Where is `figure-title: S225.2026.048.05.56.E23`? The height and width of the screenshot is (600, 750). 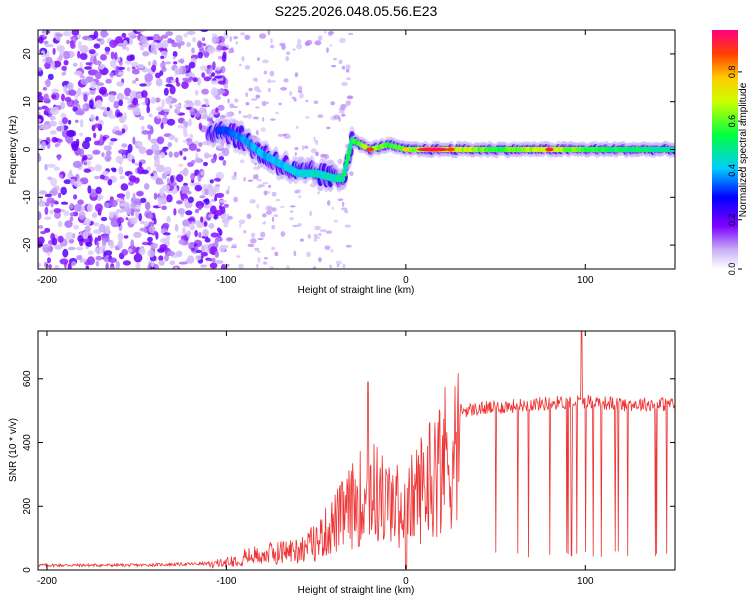 figure-title: S225.2026.048.05.56.E23 is located at coordinates (356, 11).